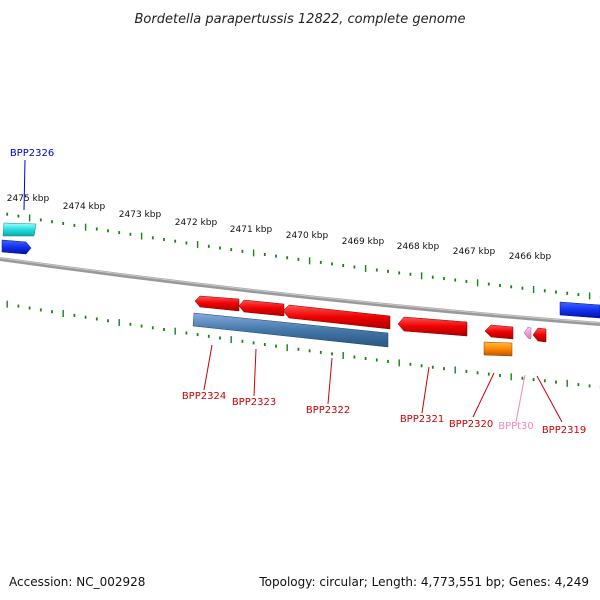 The image size is (600, 600). I want to click on genome-backbone-highlight, so click(300, 290).